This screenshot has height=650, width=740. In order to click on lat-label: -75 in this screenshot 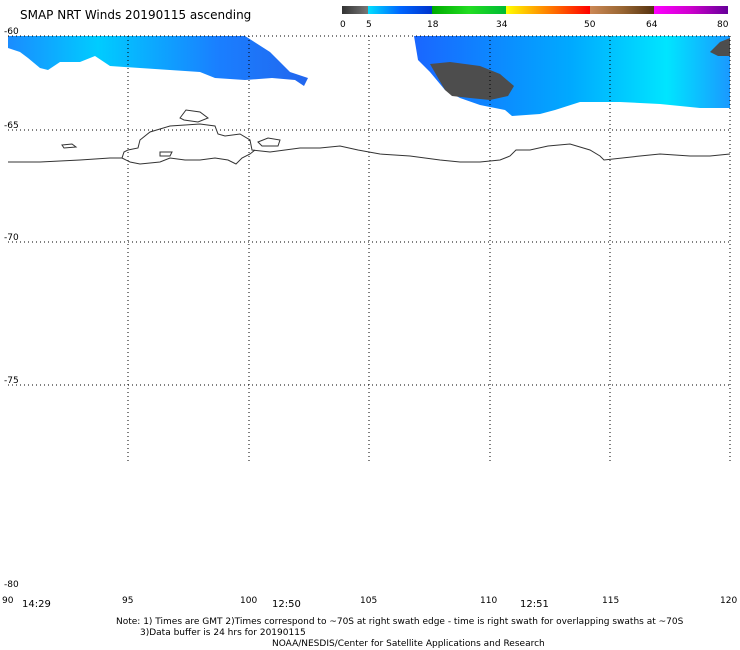, I will do `click(11, 381)`.